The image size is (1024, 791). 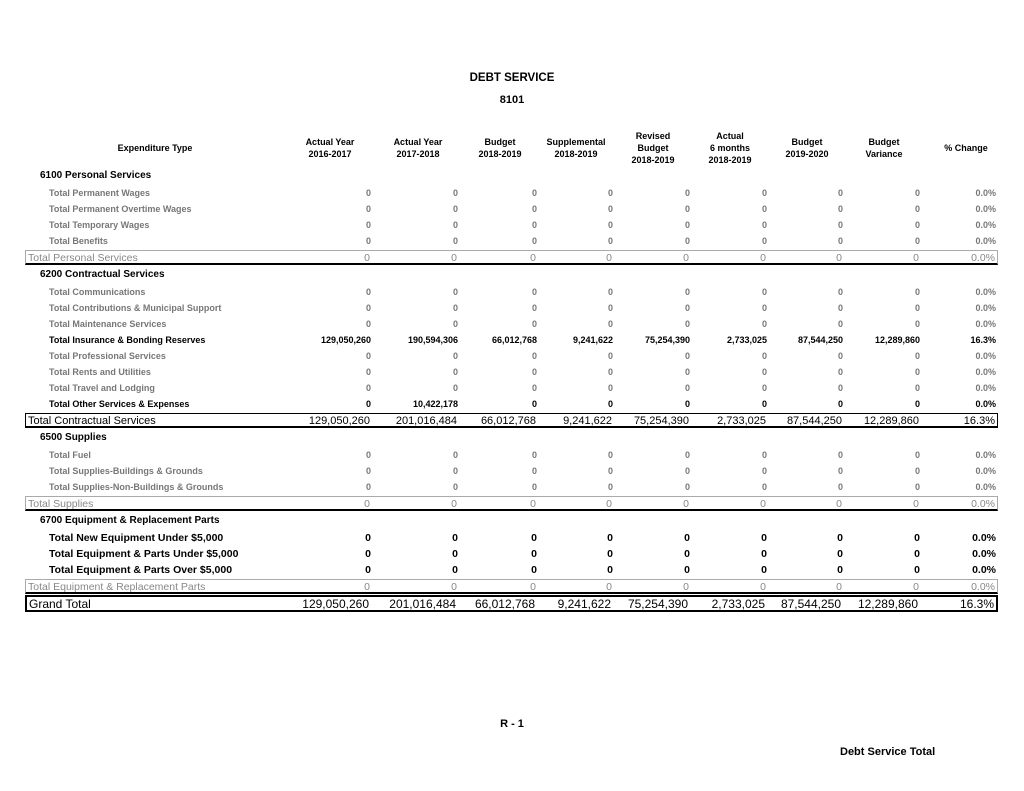 I want to click on column-header: Budget Variance, so click(x=884, y=148).